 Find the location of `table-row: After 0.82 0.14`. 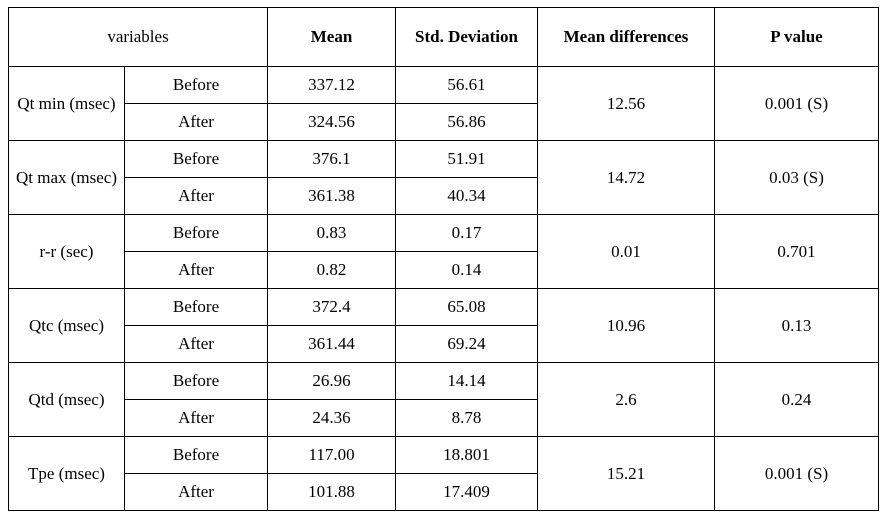

table-row: After 0.82 0.14 is located at coordinates (444, 270).